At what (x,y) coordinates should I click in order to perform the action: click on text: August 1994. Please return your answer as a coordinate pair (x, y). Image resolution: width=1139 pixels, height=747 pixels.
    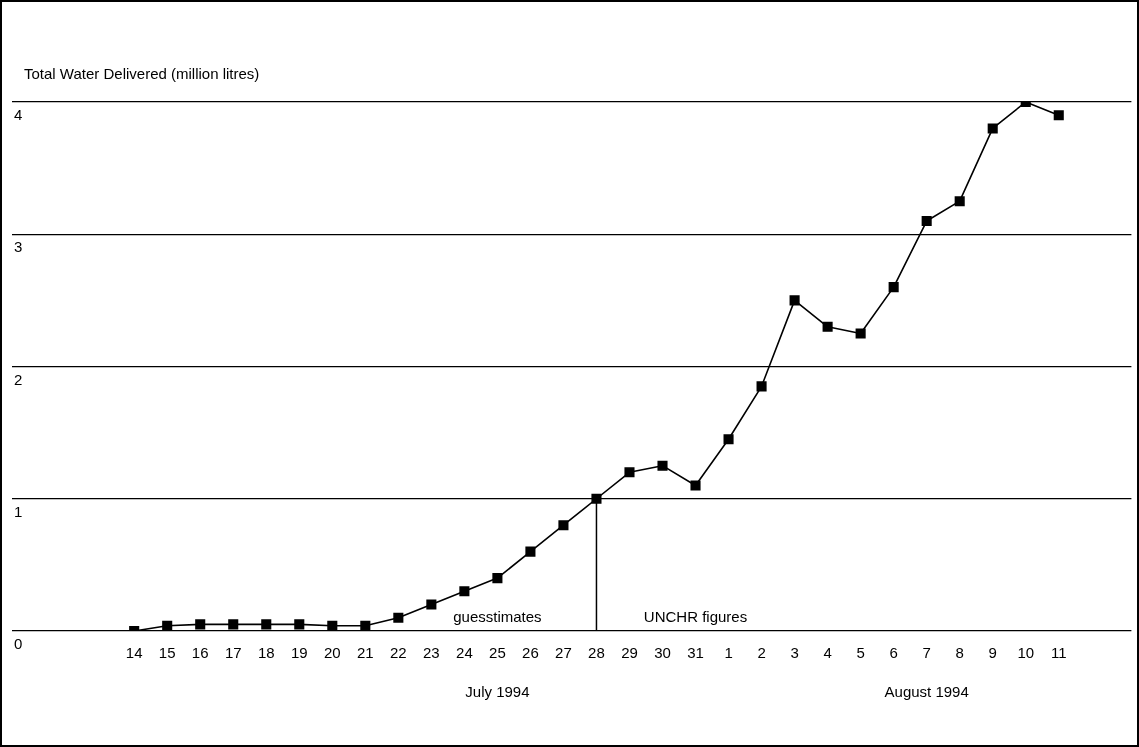
    Looking at the image, I should click on (926, 691).